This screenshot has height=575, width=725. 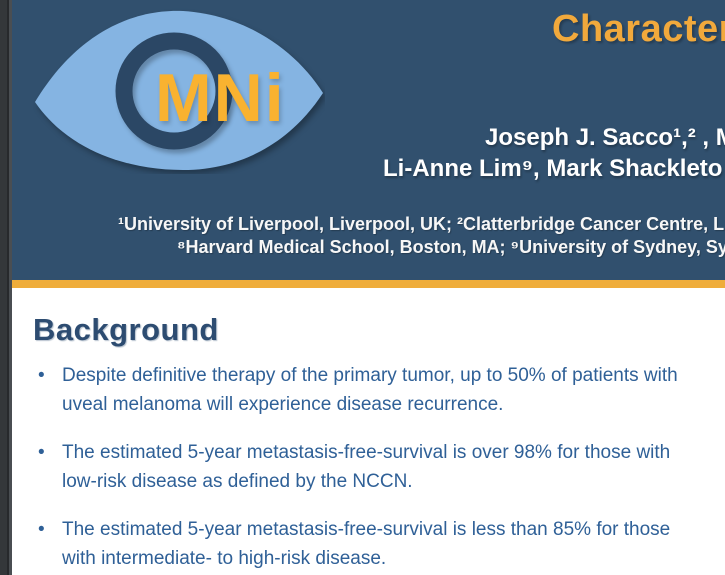 What do you see at coordinates (220, 98) in the screenshot?
I see `logo-text: MNi` at bounding box center [220, 98].